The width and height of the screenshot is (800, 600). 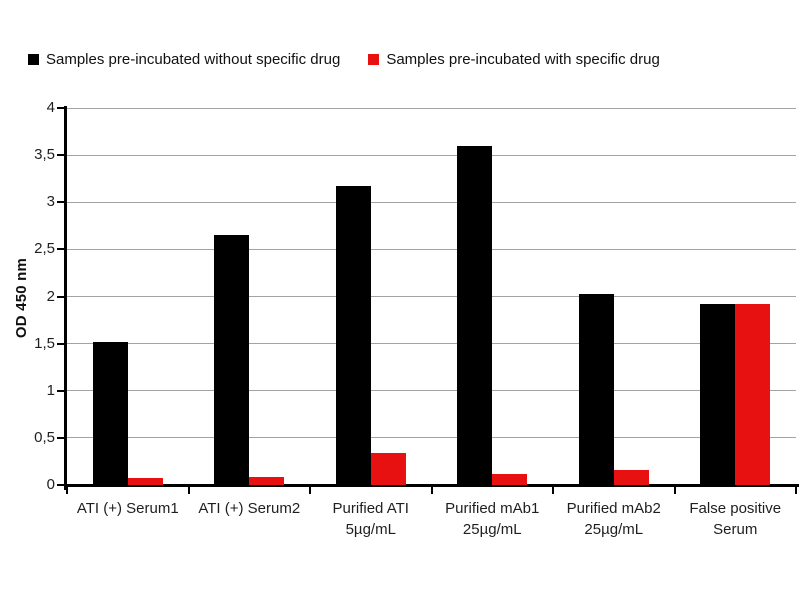 I want to click on legend-label-with-drug: Samples pre-incubated with specific drug, so click(x=523, y=59).